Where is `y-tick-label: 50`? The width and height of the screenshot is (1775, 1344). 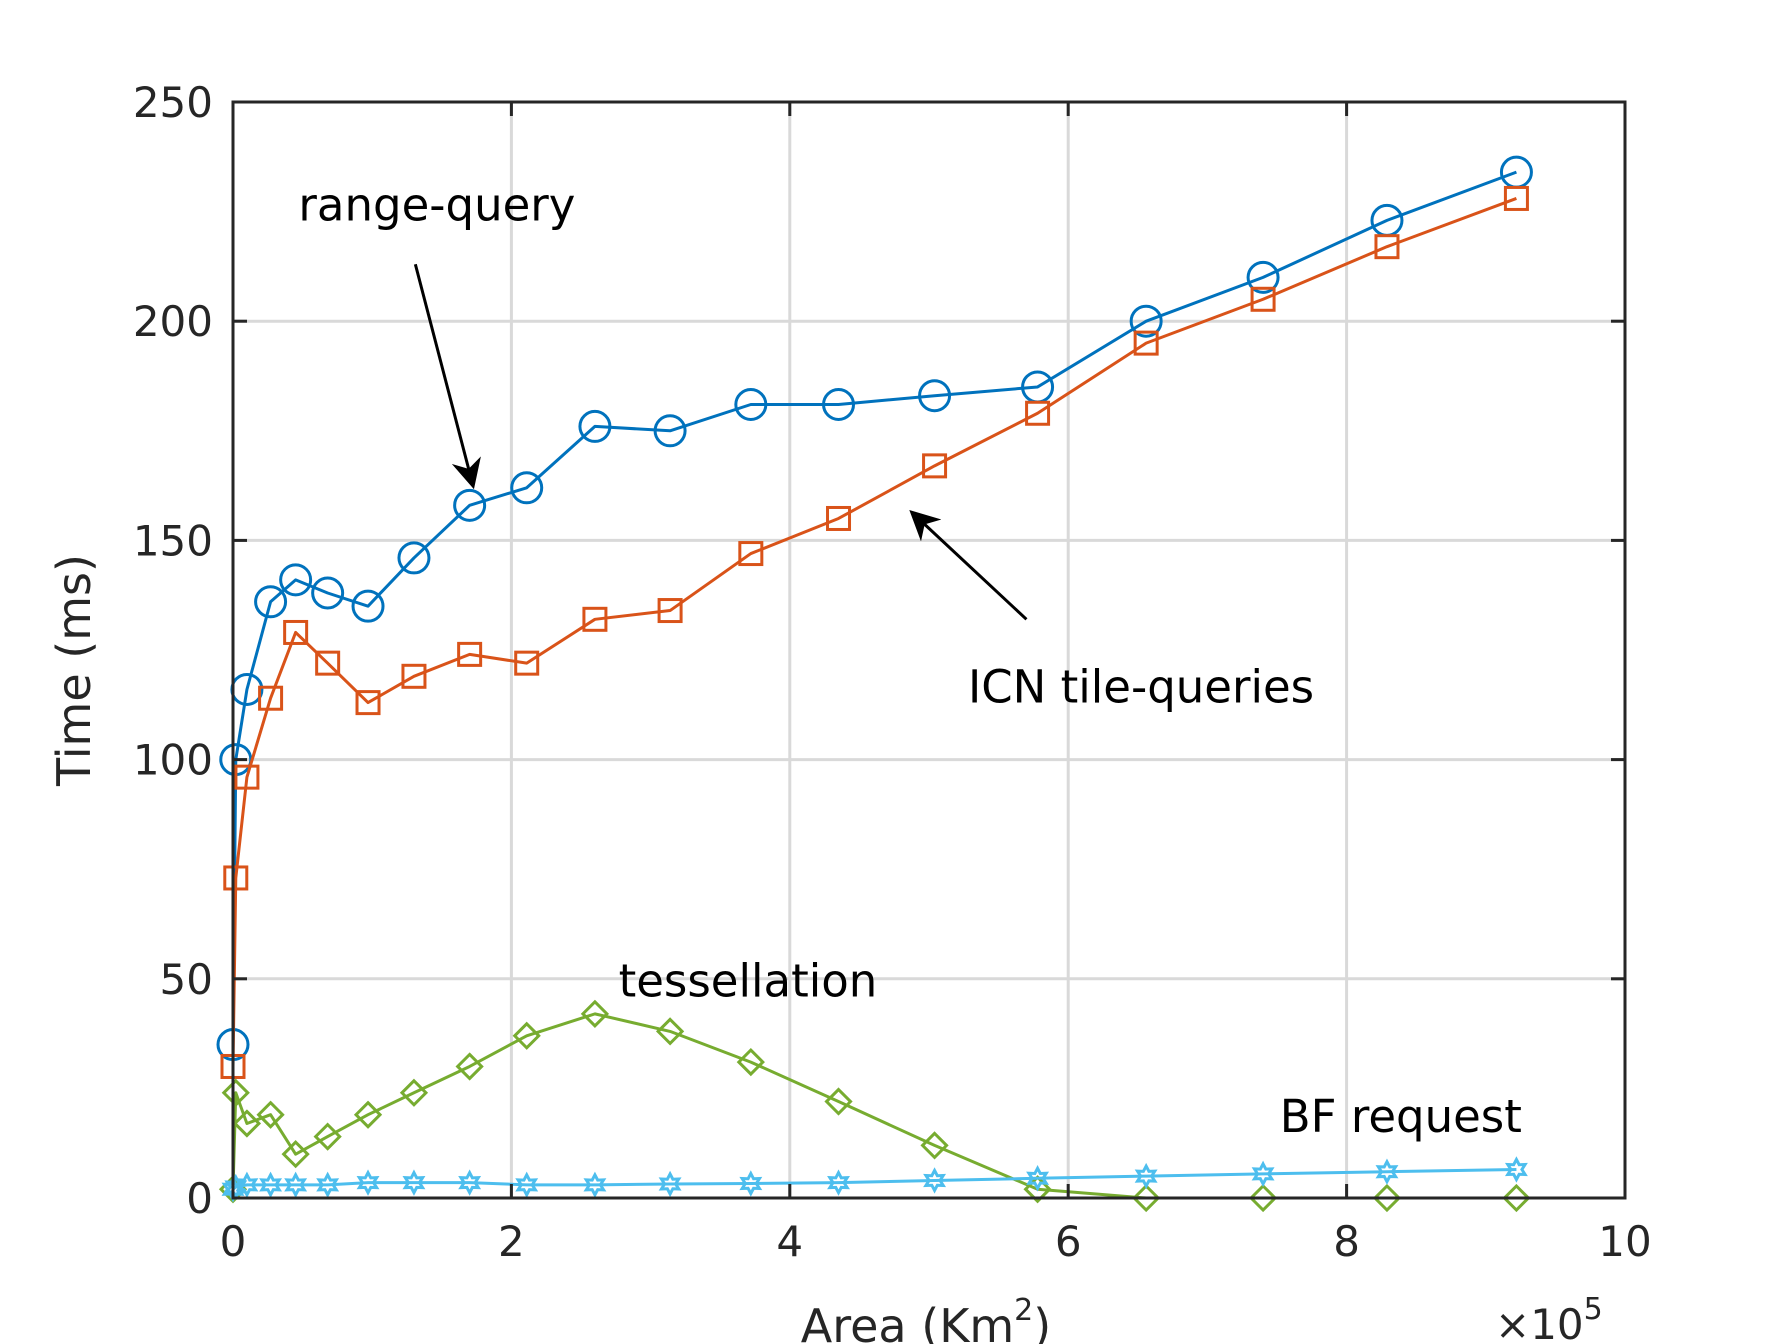
y-tick-label: 50 is located at coordinates (186, 979).